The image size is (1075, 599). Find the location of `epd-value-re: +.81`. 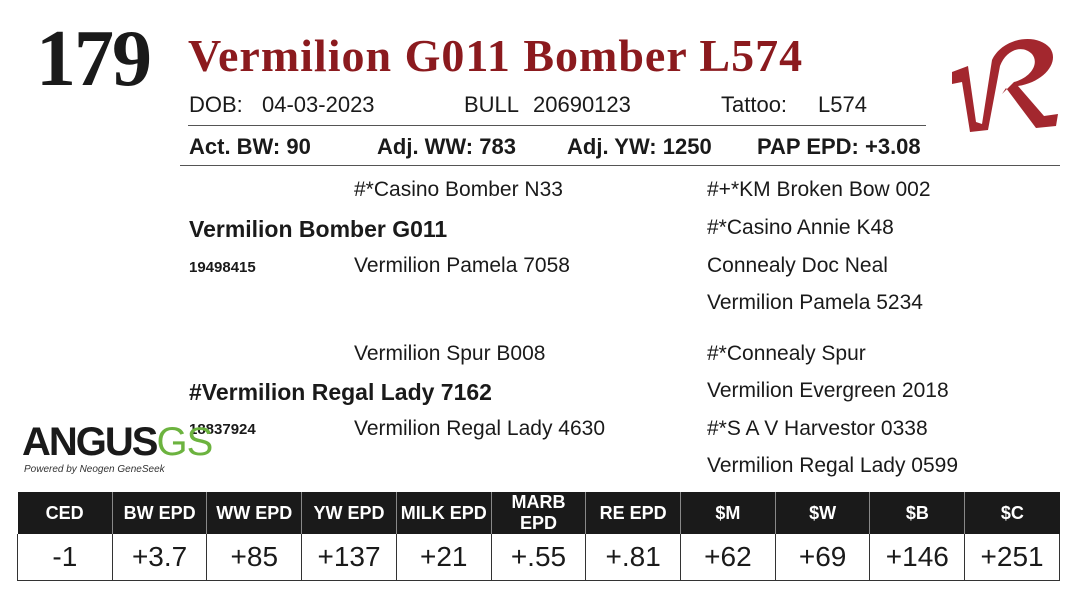

epd-value-re: +.81 is located at coordinates (633, 557).